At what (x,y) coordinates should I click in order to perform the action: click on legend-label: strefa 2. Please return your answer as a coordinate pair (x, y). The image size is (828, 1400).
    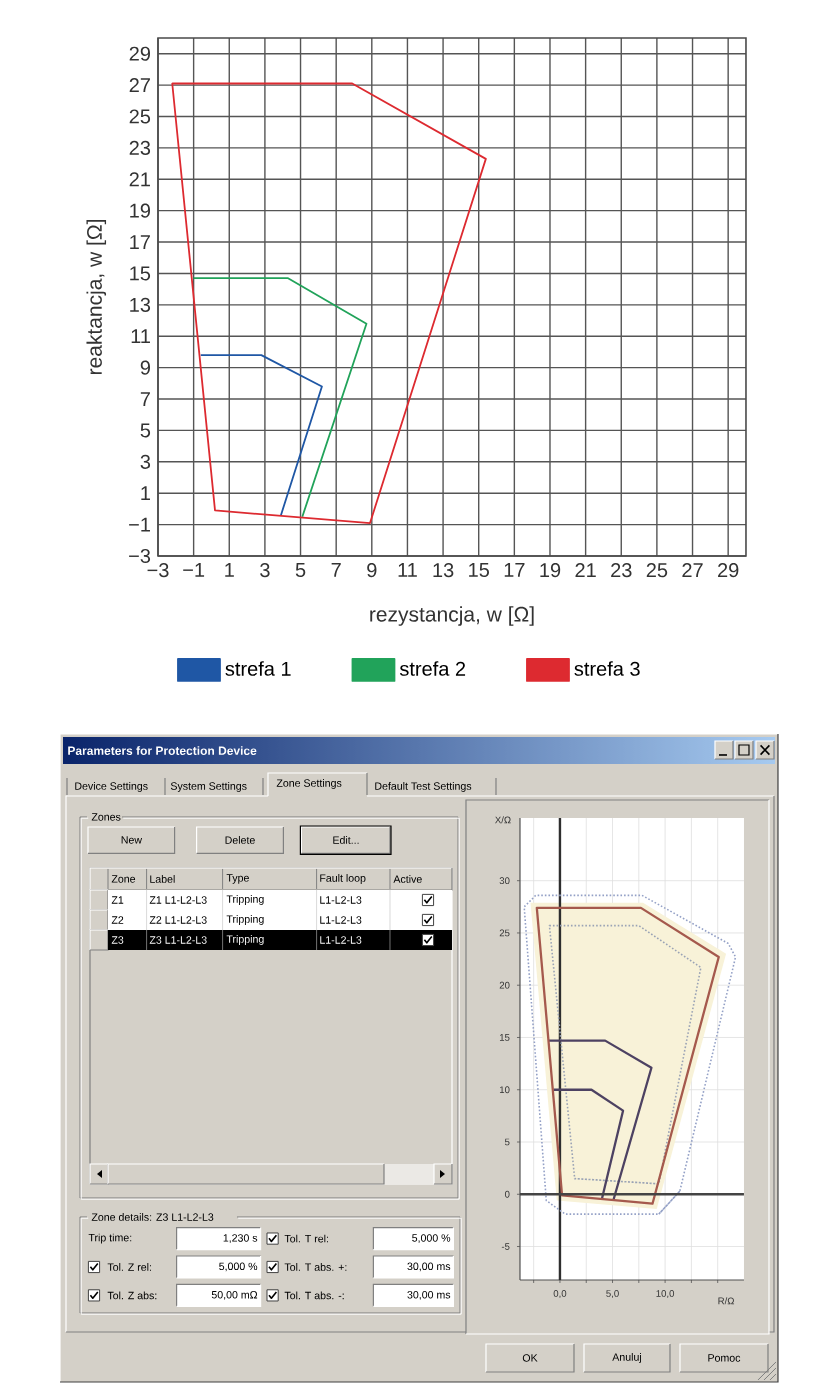
    Looking at the image, I should click on (432, 668).